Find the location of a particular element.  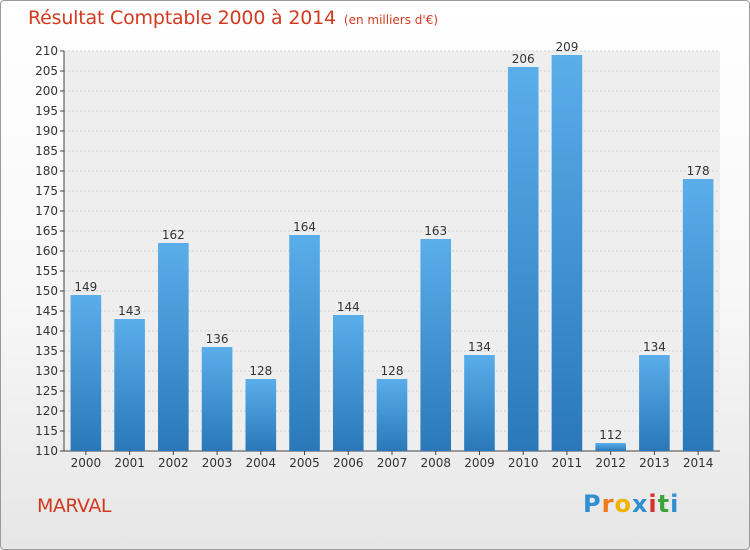

bar-value-label: 163 is located at coordinates (435, 231).